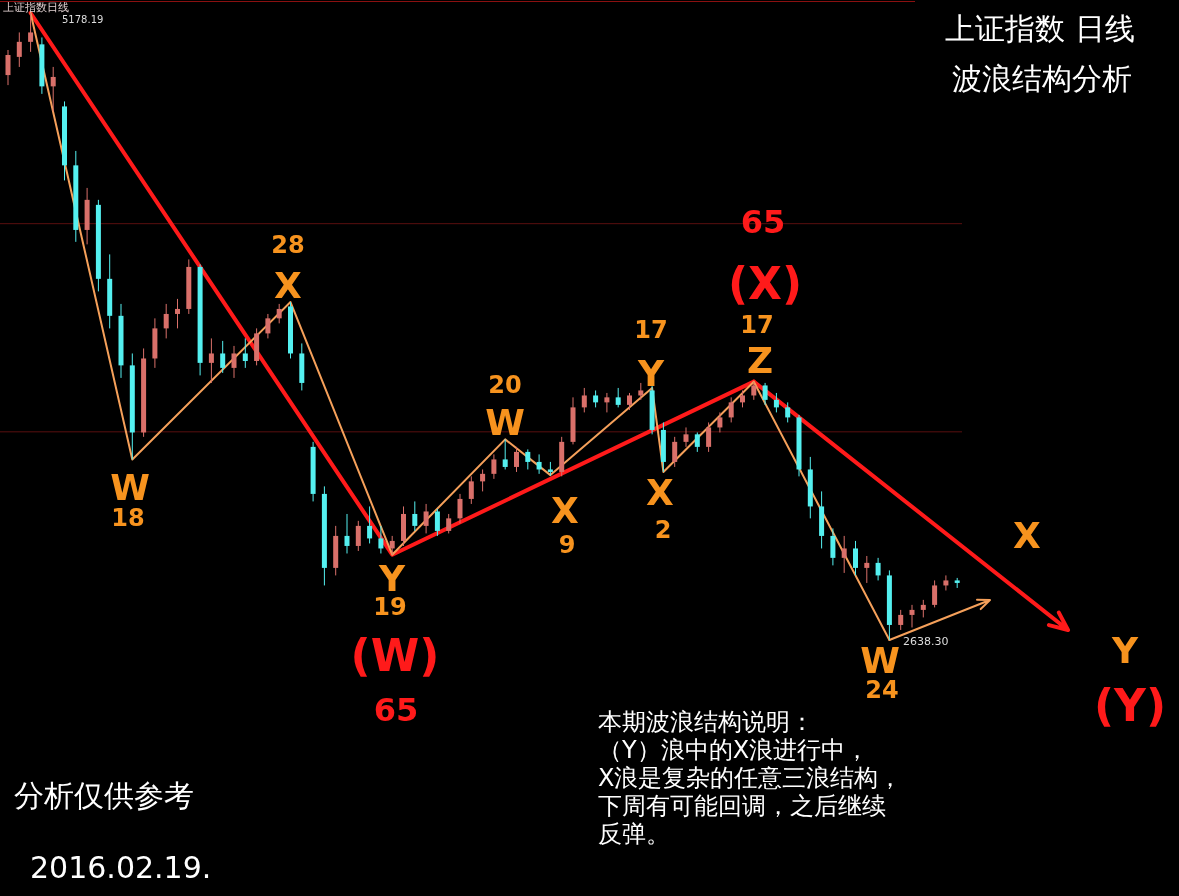 This screenshot has height=896, width=1179. Describe the element at coordinates (1042, 78) in the screenshot. I see `text: 波浪结构分析` at that location.